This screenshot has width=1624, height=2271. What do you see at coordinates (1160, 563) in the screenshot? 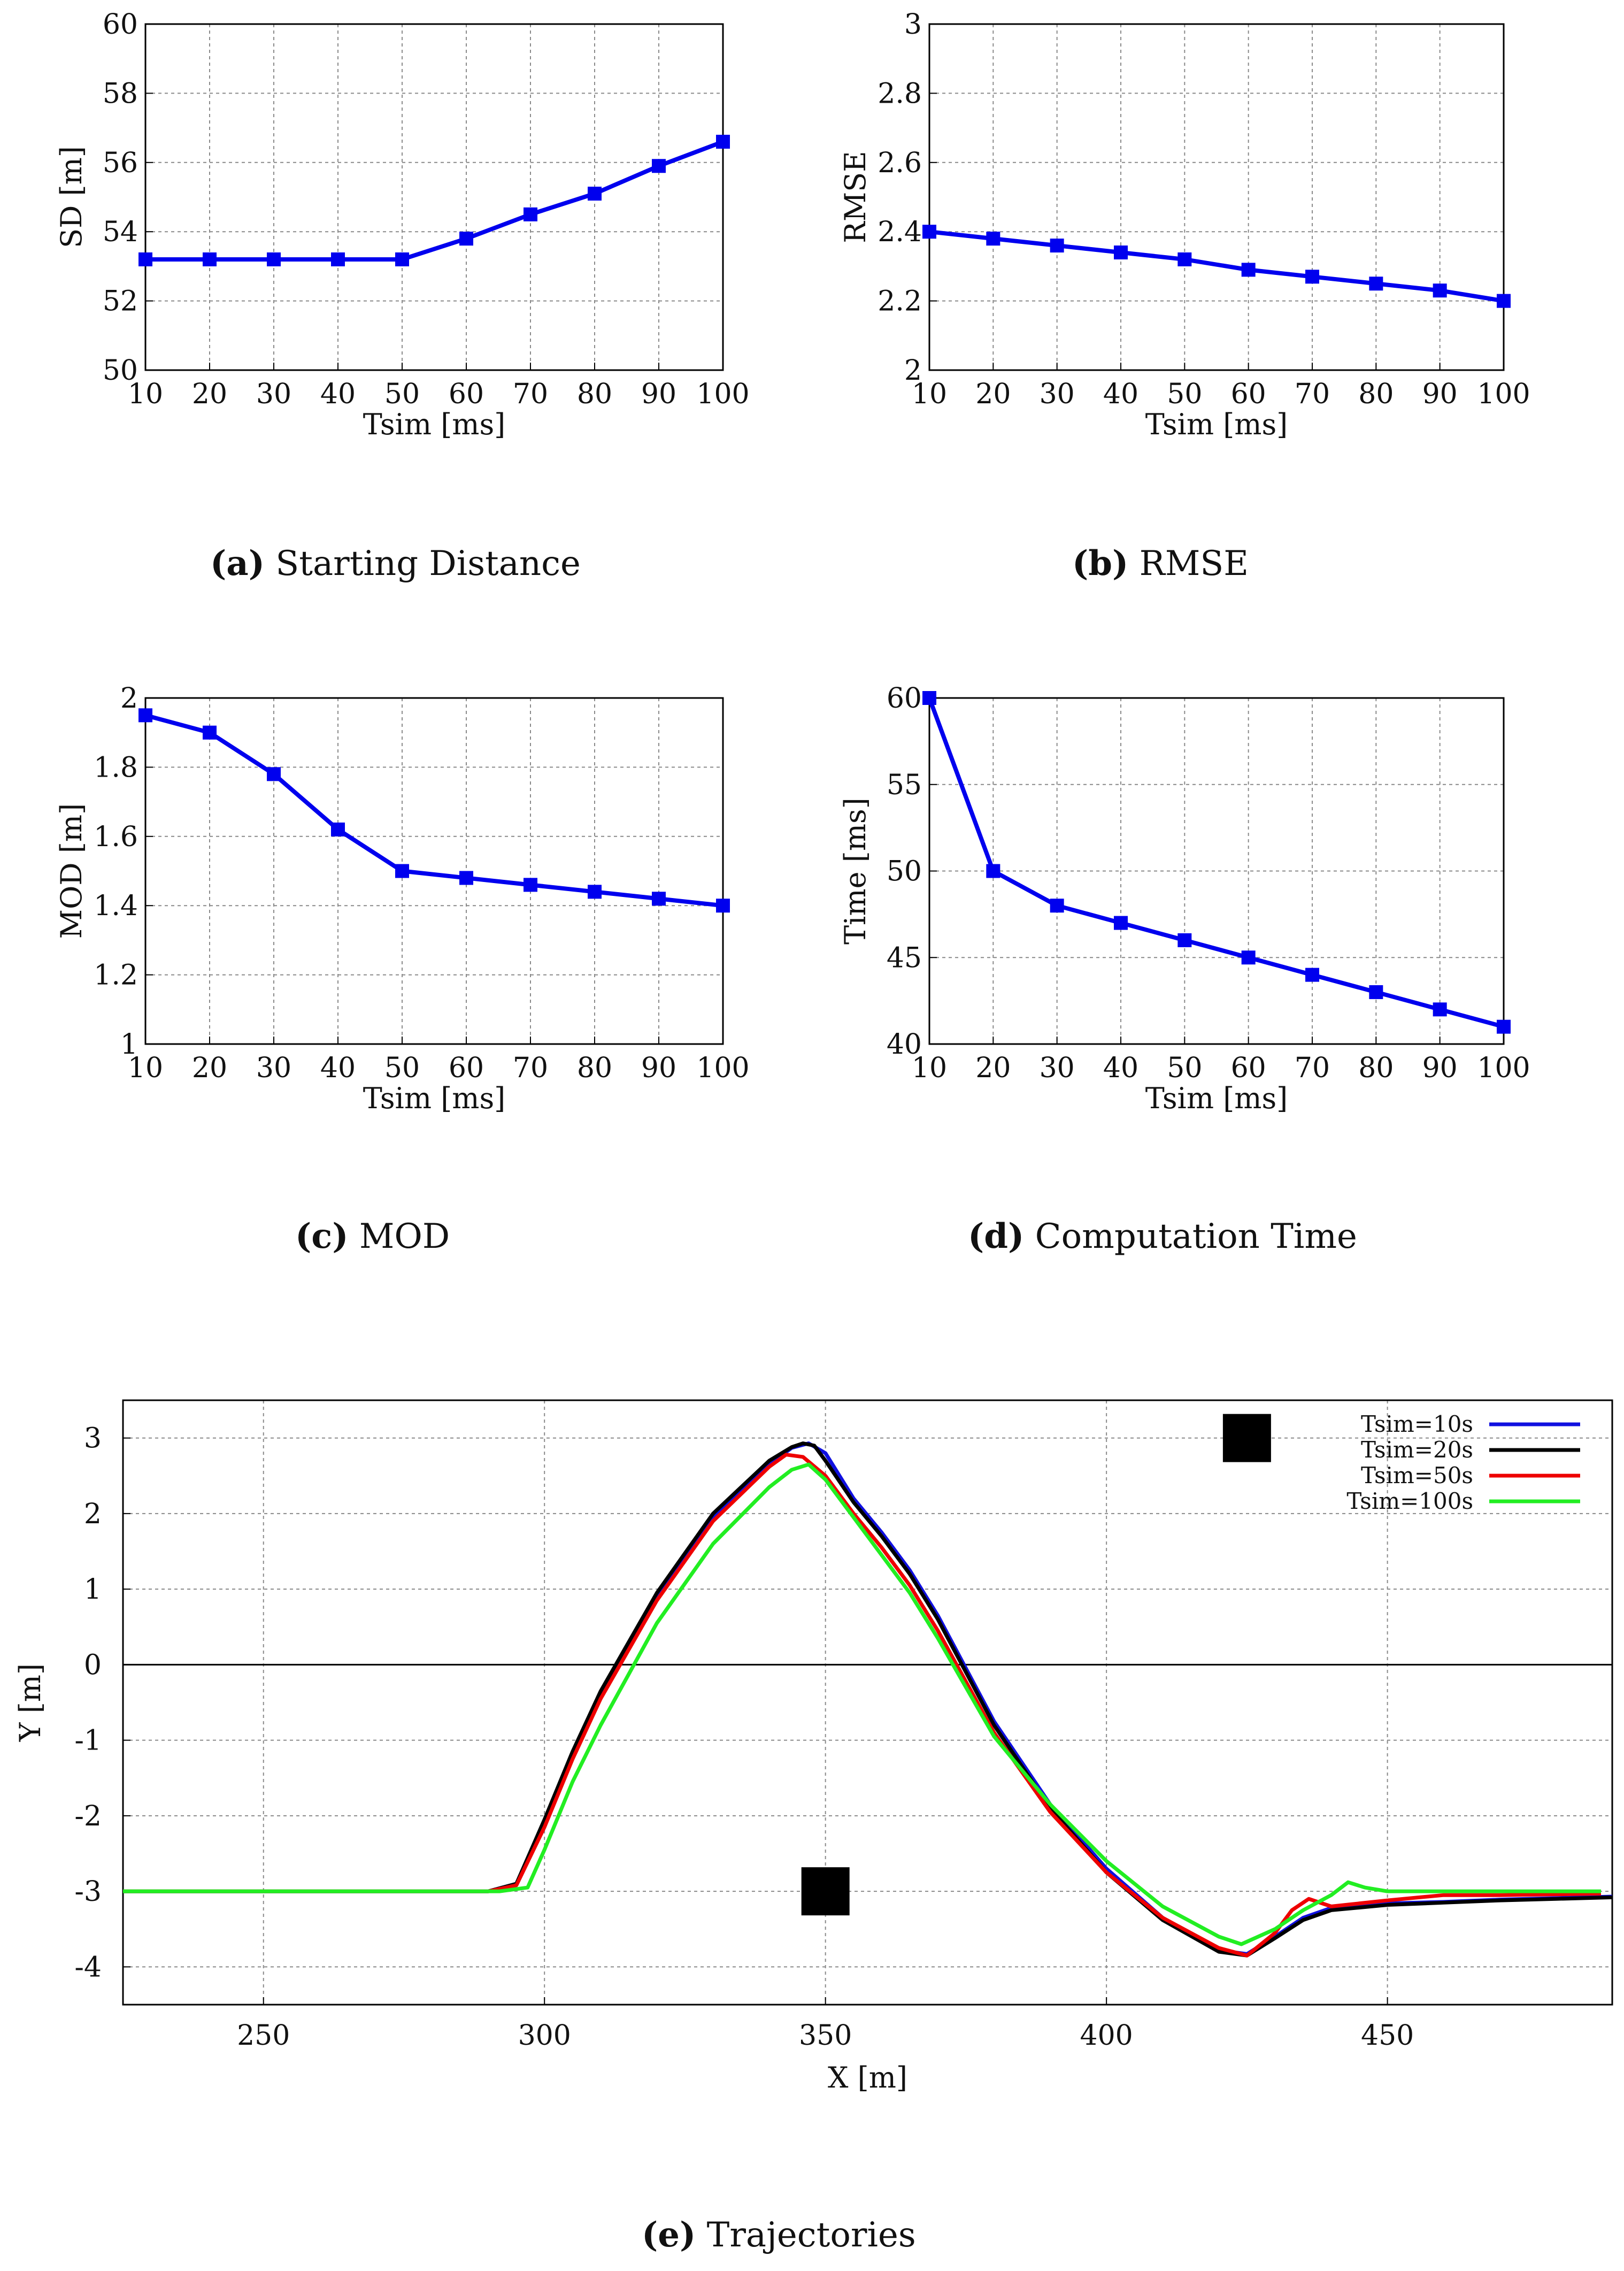
I see `chart-caption: (b) RMSE` at bounding box center [1160, 563].